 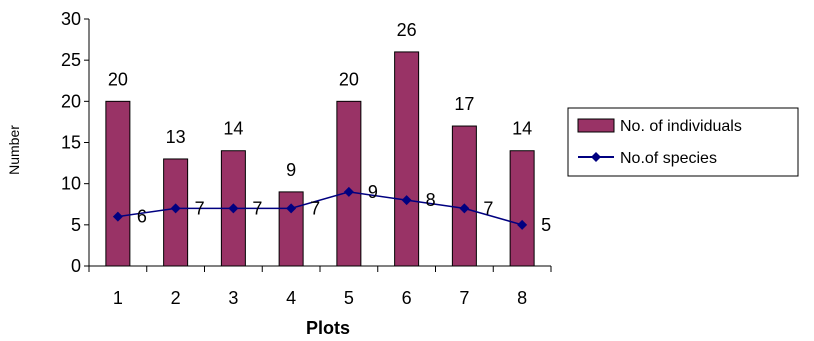 What do you see at coordinates (488, 208) in the screenshot?
I see `species-value-label-7: 7` at bounding box center [488, 208].